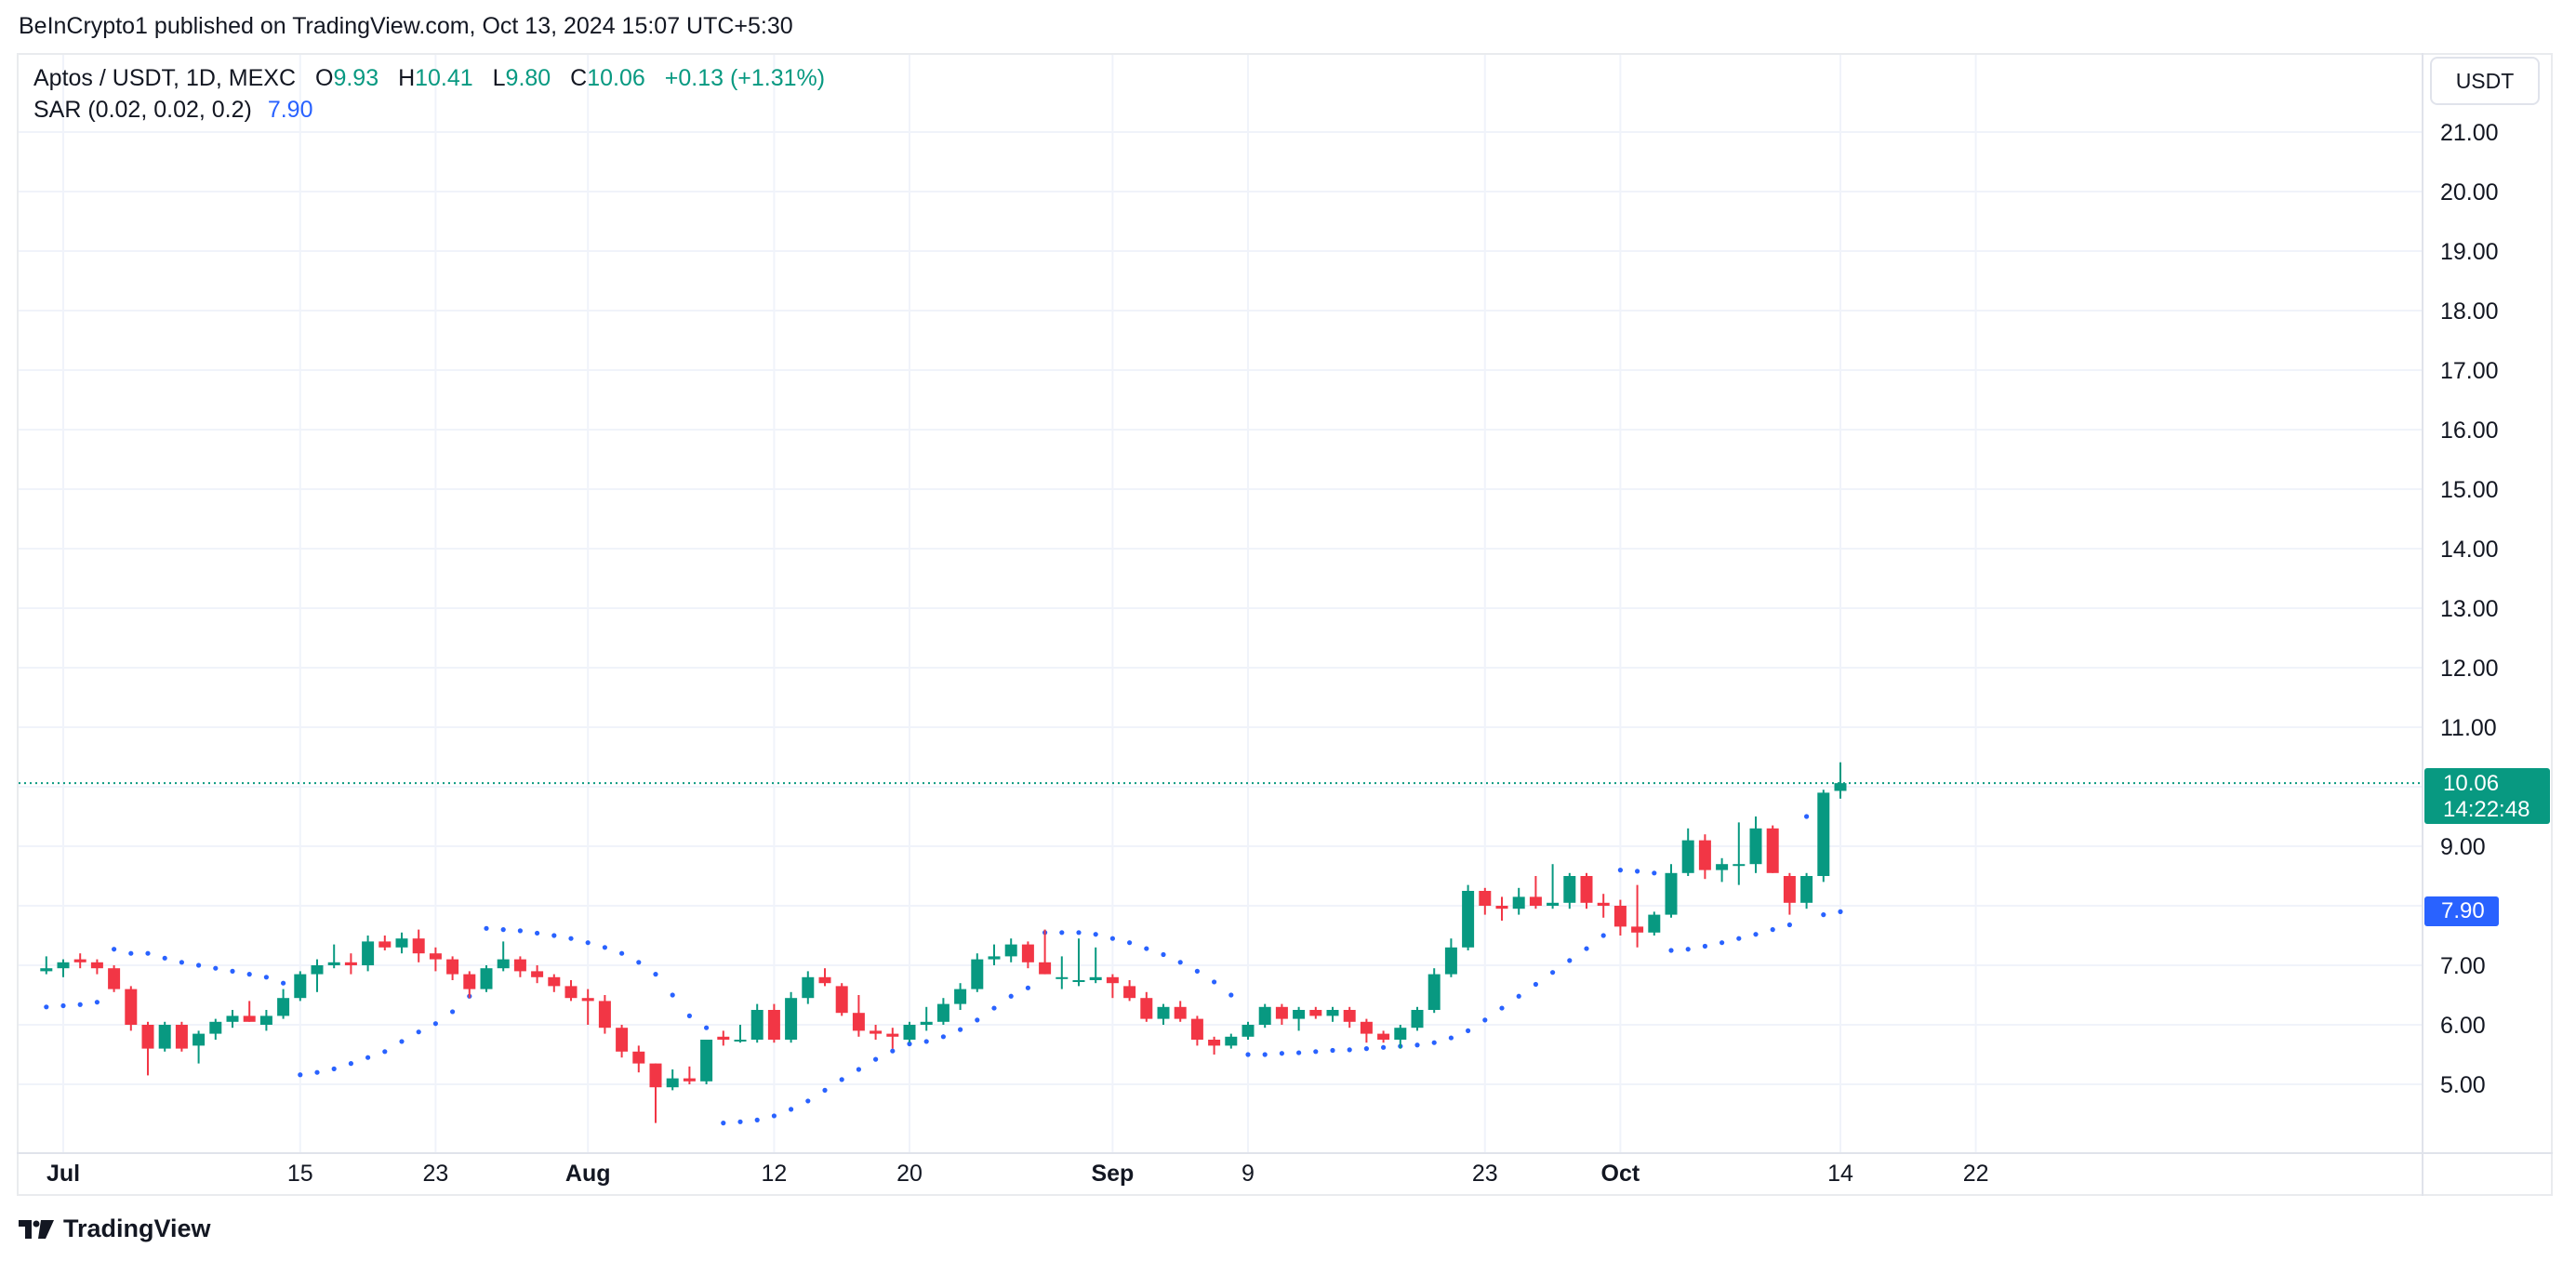 Image resolution: width=2576 pixels, height=1261 pixels. Describe the element at coordinates (115, 1229) in the screenshot. I see `tradingview-logo: TradingView` at that location.